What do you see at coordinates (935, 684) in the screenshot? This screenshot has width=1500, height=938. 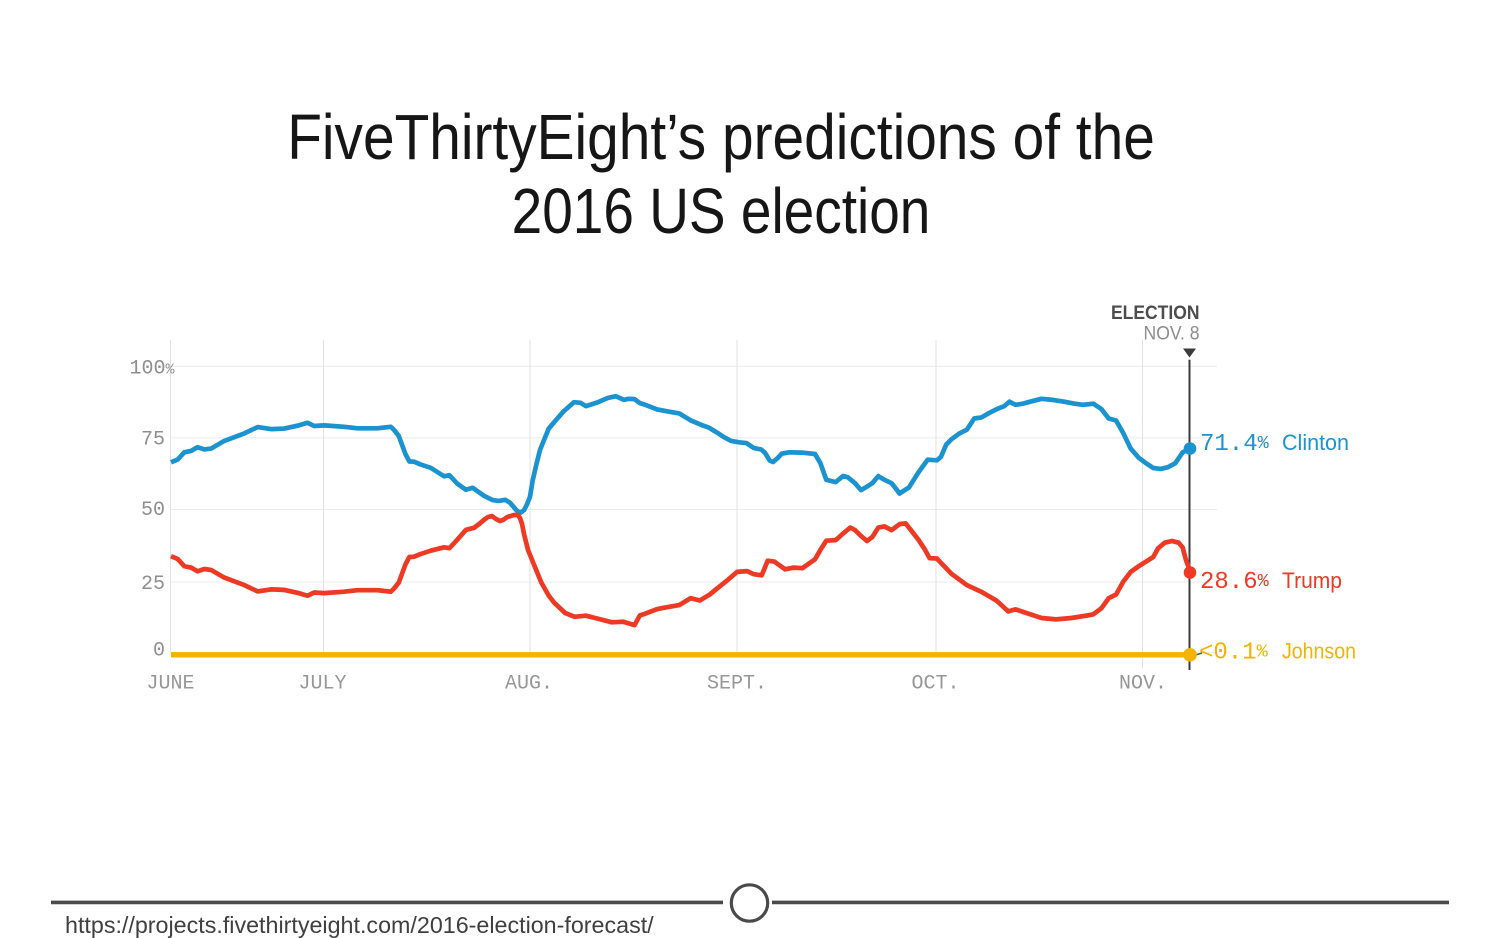 I see `svg-text: OCT.` at bounding box center [935, 684].